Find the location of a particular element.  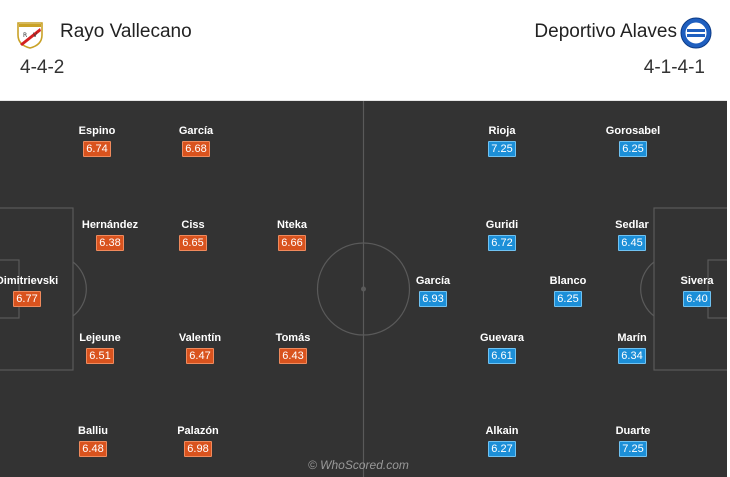

player-name: Ciss is located at coordinates (193, 225).